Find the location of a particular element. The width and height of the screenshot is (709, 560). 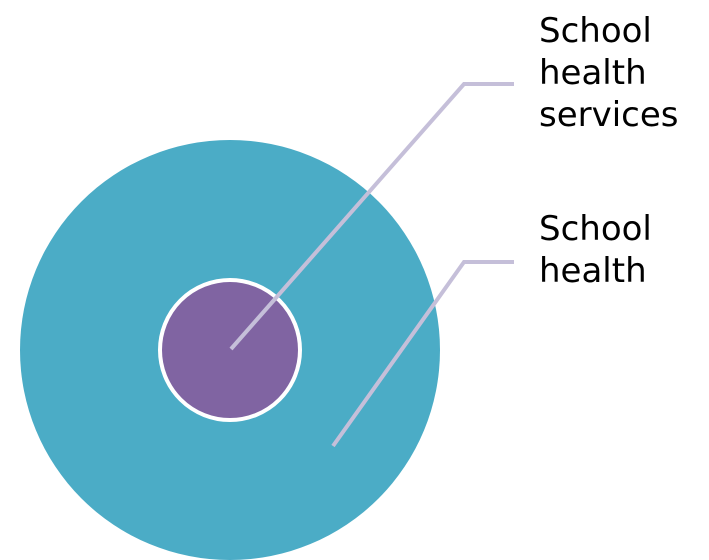

label-school-health: School health is located at coordinates (595, 250).